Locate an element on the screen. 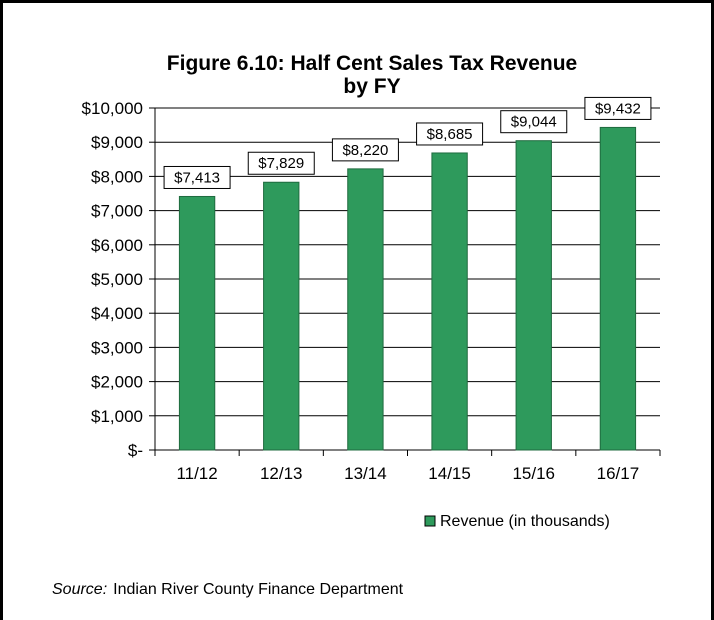 This screenshot has width=714, height=620. x-tick-label: 14/15 is located at coordinates (449, 473).